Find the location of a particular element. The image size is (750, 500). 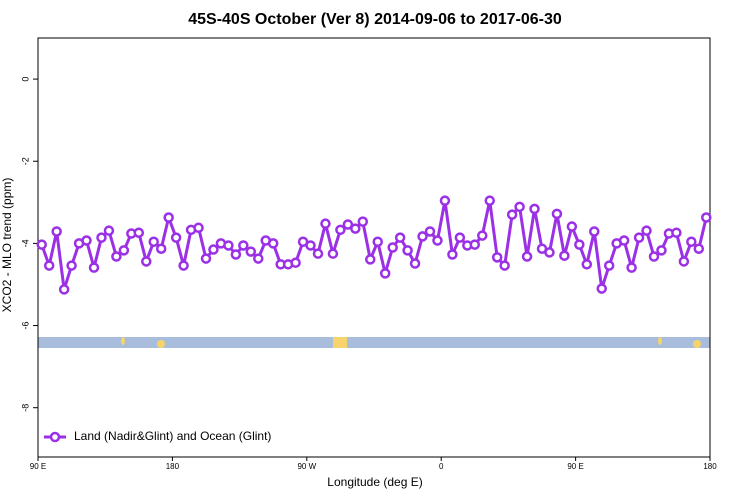

legend: Land (Nadir&Glint) and Ocean (Glint) is located at coordinates (157, 436).